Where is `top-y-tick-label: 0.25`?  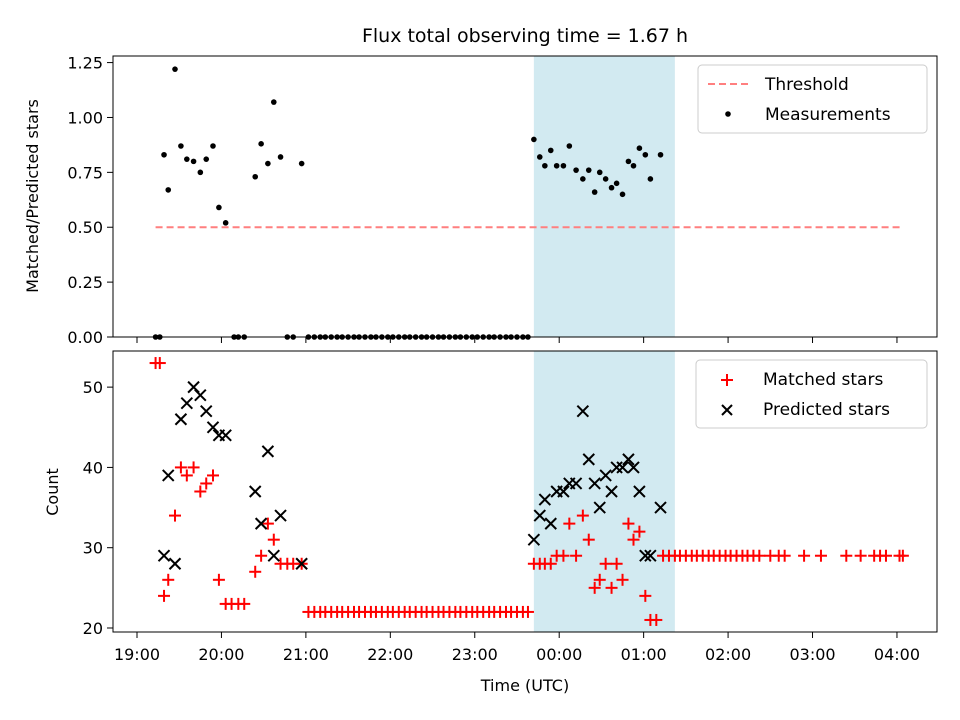 top-y-tick-label: 0.25 is located at coordinates (85, 282).